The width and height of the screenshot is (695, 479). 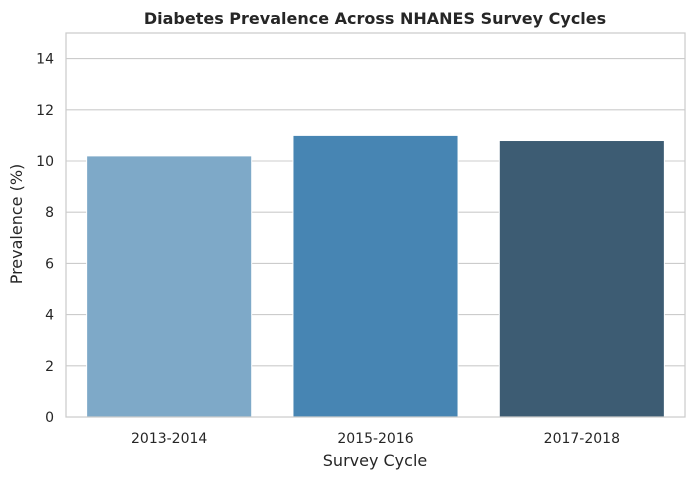 What do you see at coordinates (49, 316) in the screenshot?
I see `y-tick-label: 4` at bounding box center [49, 316].